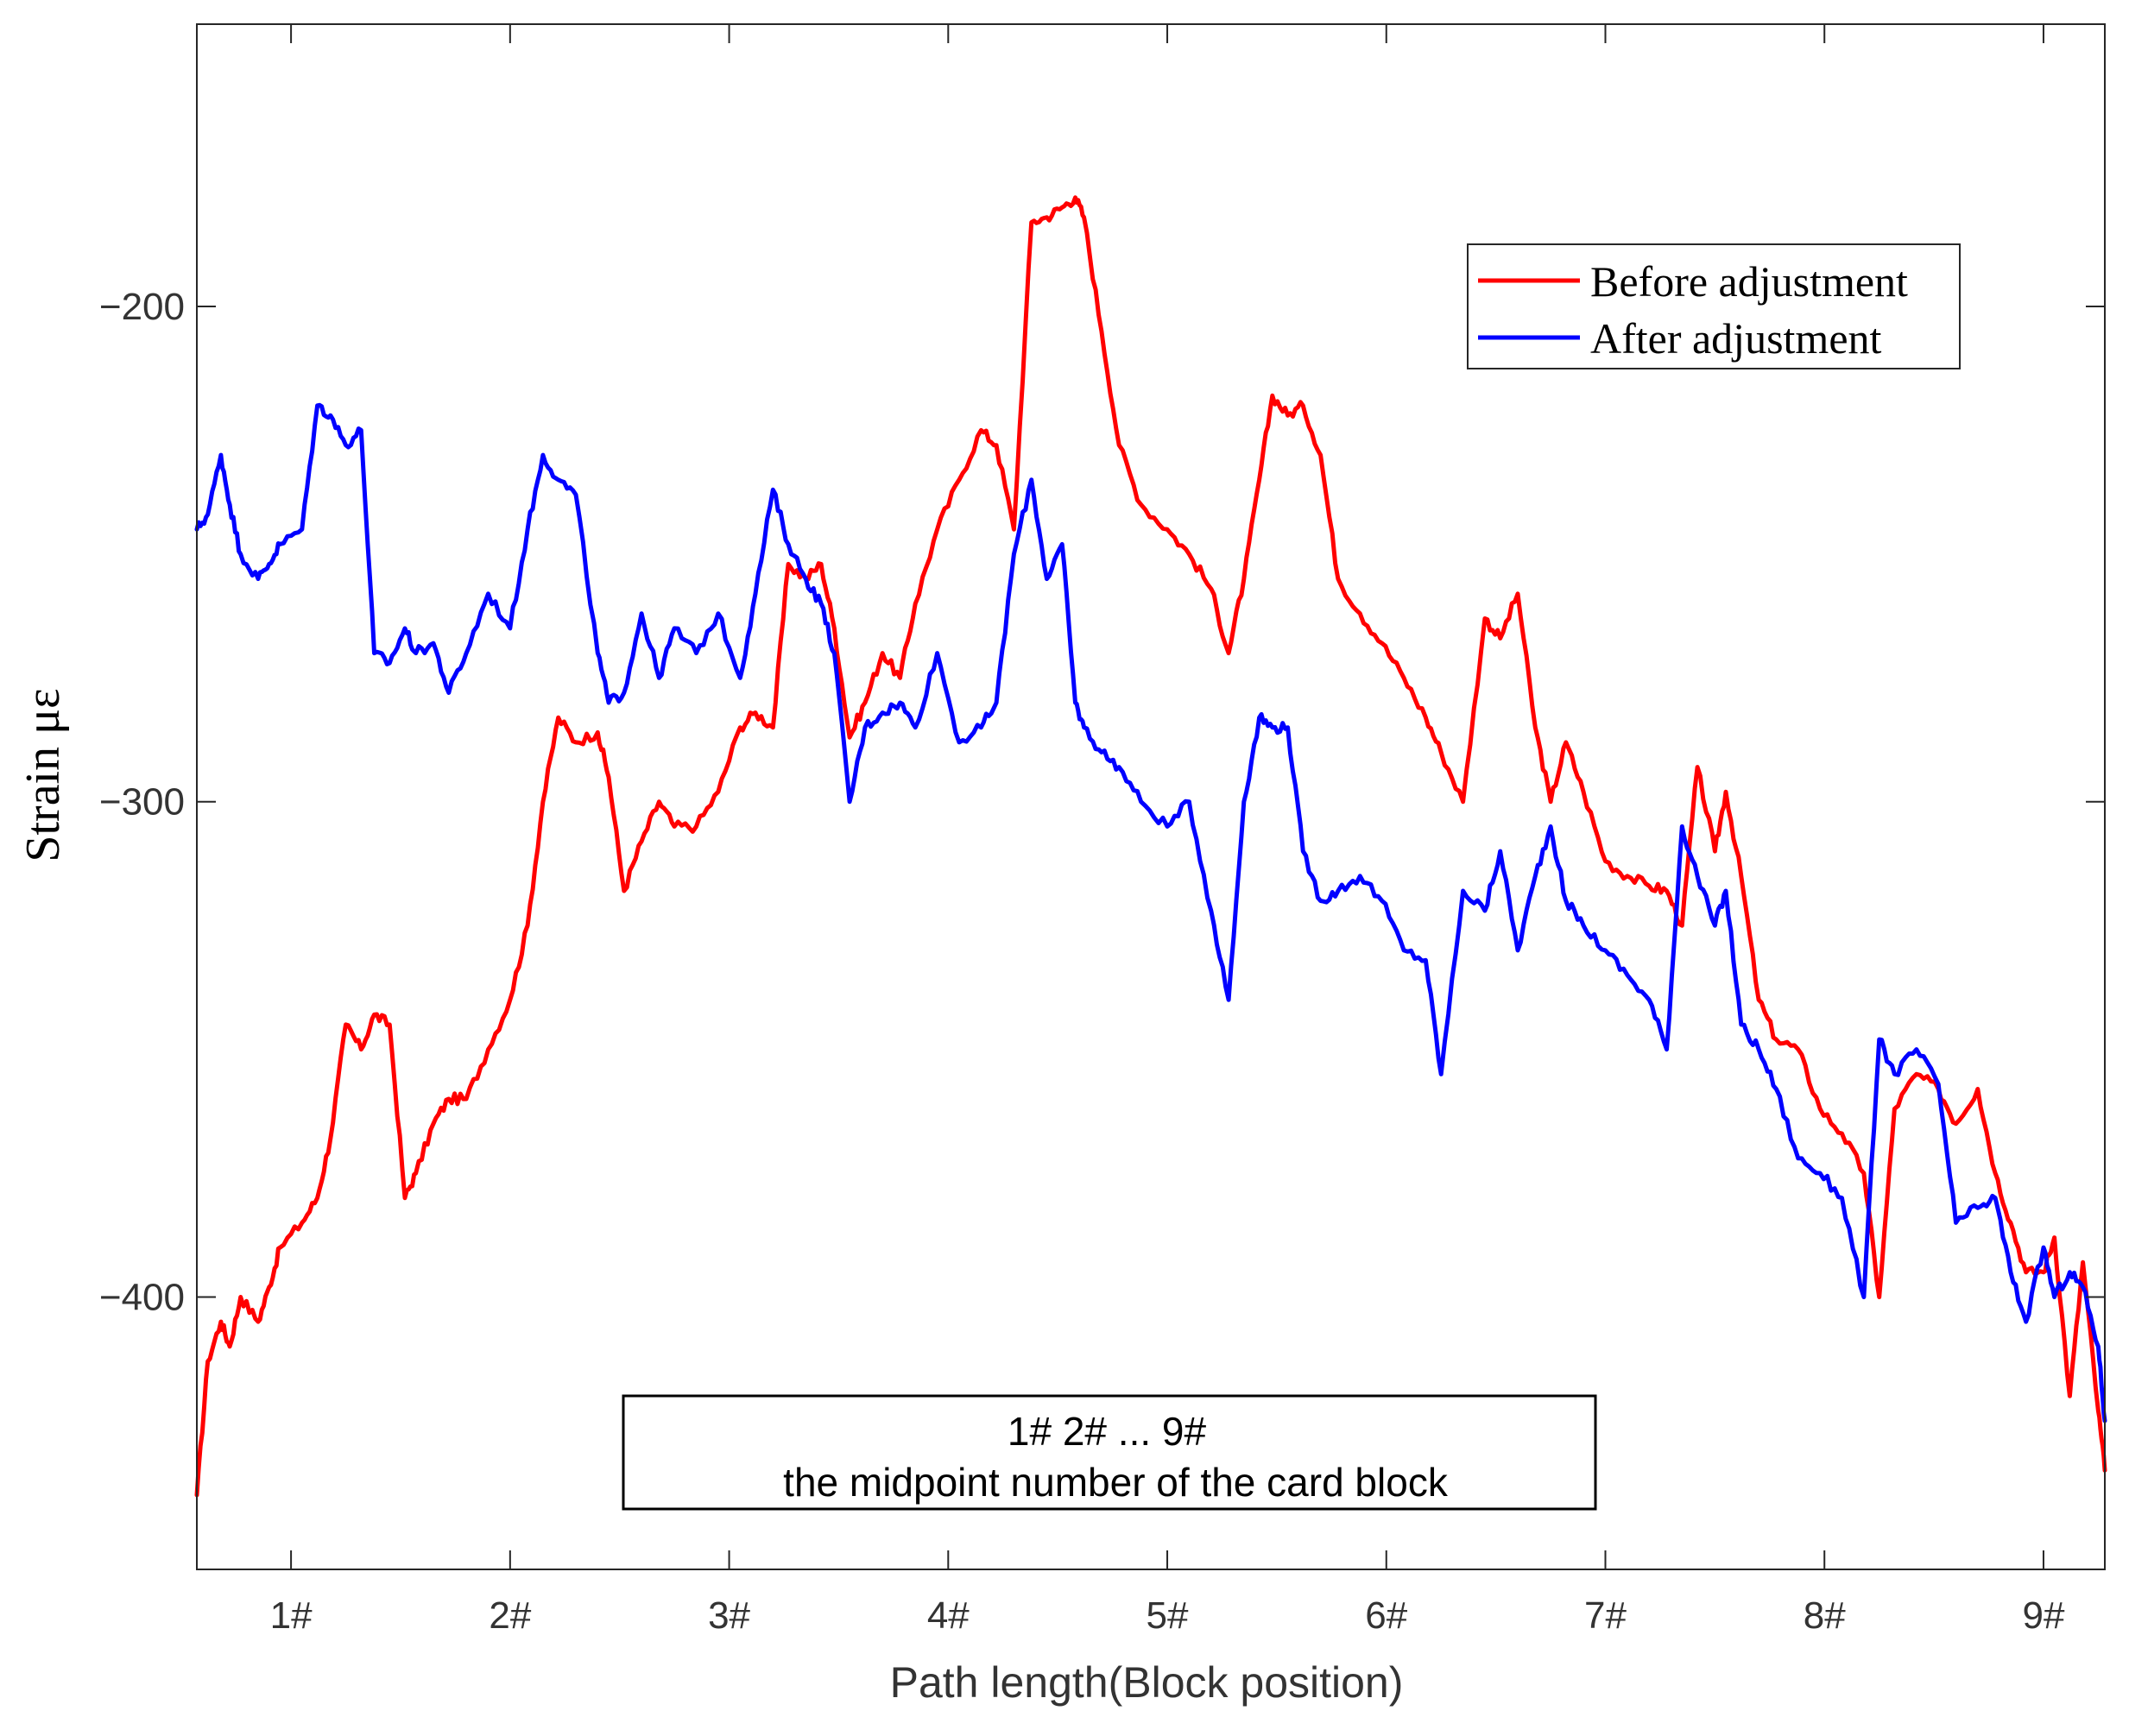 Image resolution: width=2129 pixels, height=1736 pixels. What do you see at coordinates (1749, 281) in the screenshot?
I see `legend-label-before: Before adjustment` at bounding box center [1749, 281].